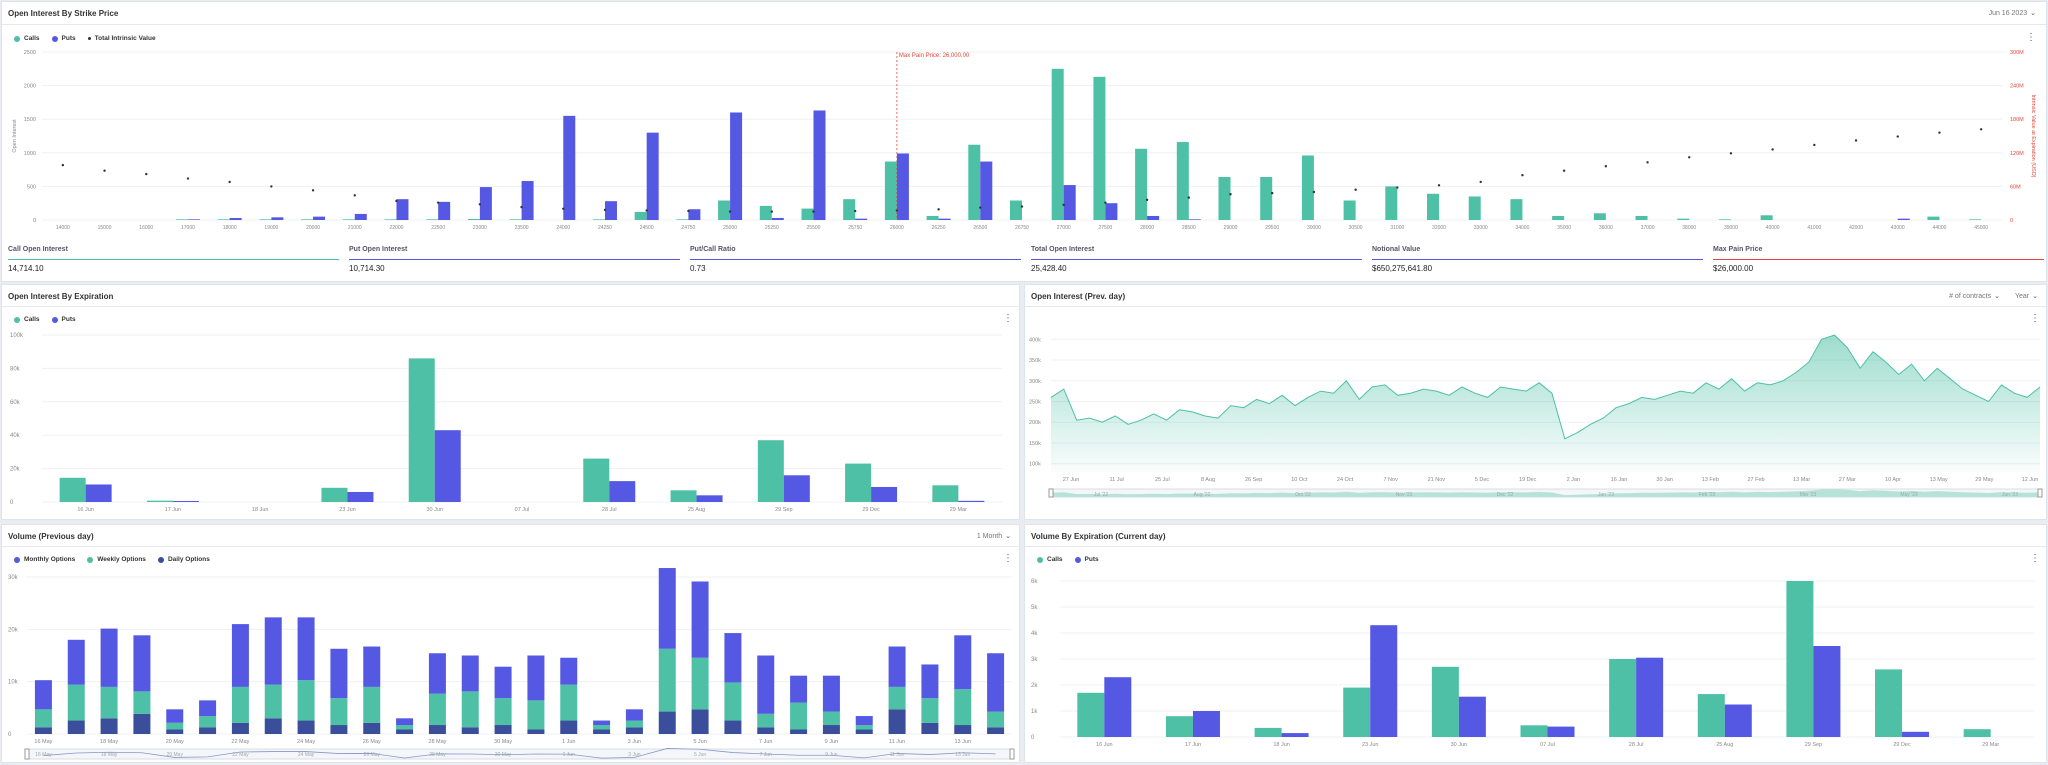 Image resolution: width=2048 pixels, height=765 pixels. What do you see at coordinates (1008, 318) in the screenshot?
I see `expiration-menu-icon: ⋮` at bounding box center [1008, 318].